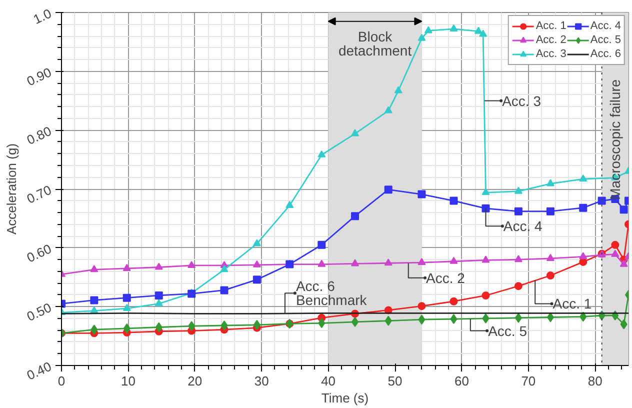 This screenshot has width=632, height=408. What do you see at coordinates (615, 139) in the screenshot?
I see `band-label: Macroscopic failure` at bounding box center [615, 139].